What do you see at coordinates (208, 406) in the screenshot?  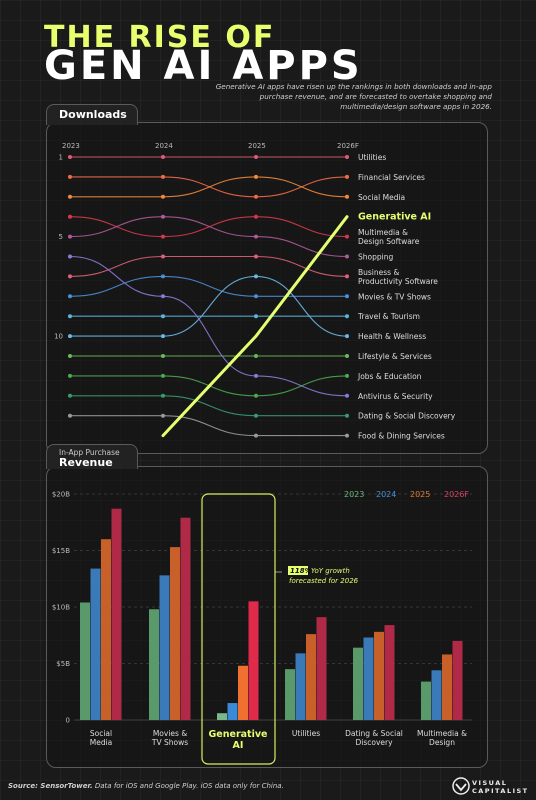 I see `line-dating-social-discovery` at bounding box center [208, 406].